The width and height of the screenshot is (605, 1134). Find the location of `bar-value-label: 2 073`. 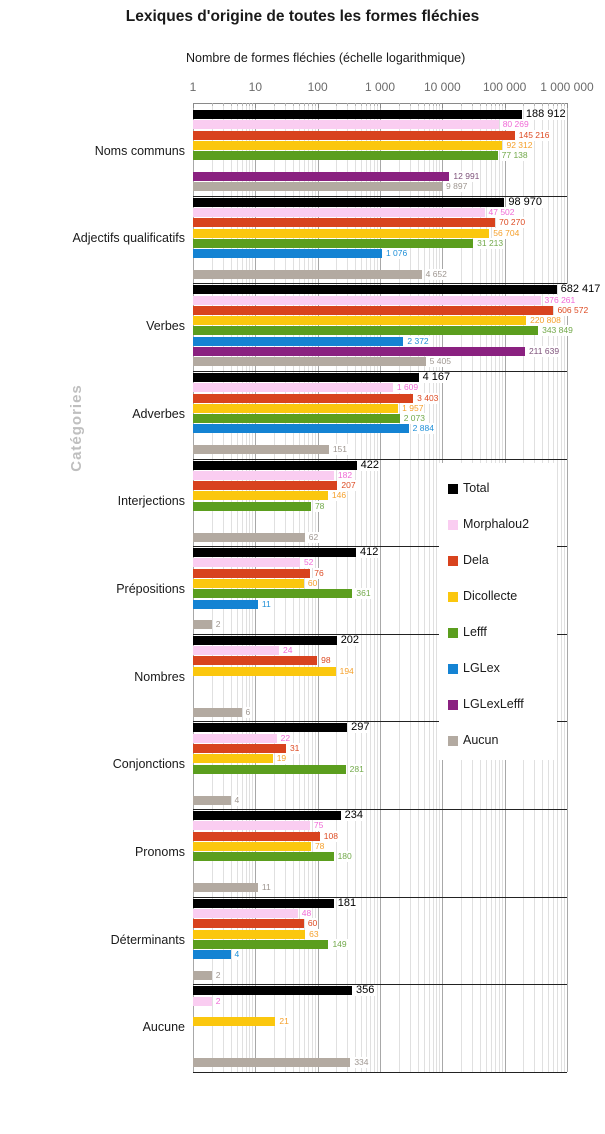

bar-value-label: 2 073 is located at coordinates (414, 419).